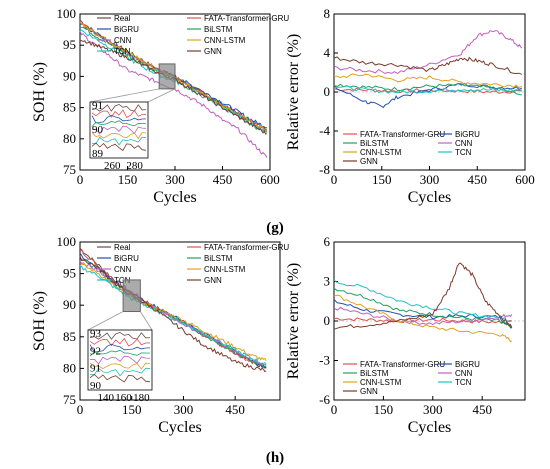 This screenshot has width=550, height=469. Describe the element at coordinates (324, 169) in the screenshot. I see `y-tick-label: -8` at that location.